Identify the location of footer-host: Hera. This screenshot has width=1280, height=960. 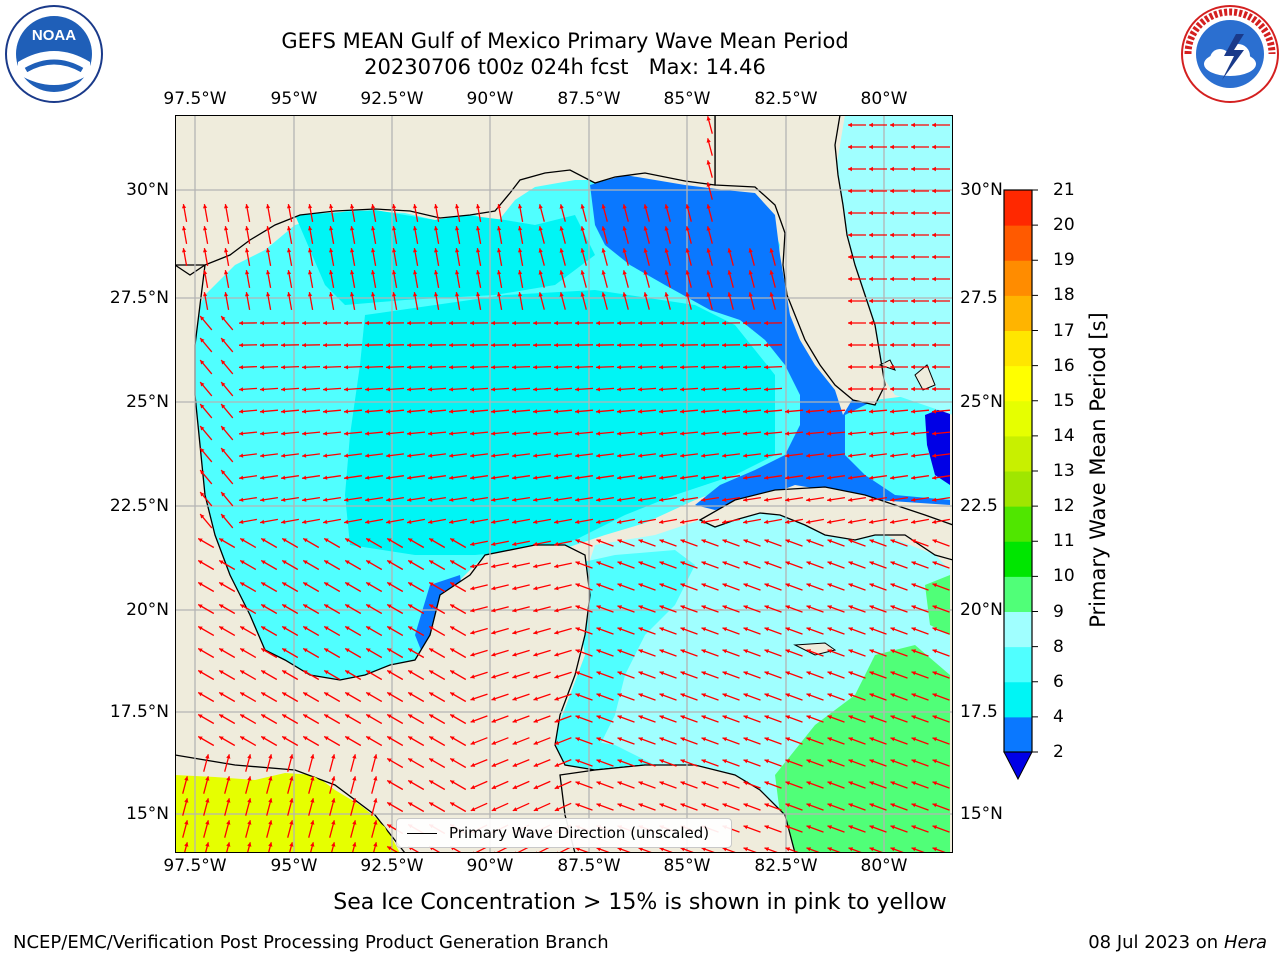
(1245, 942).